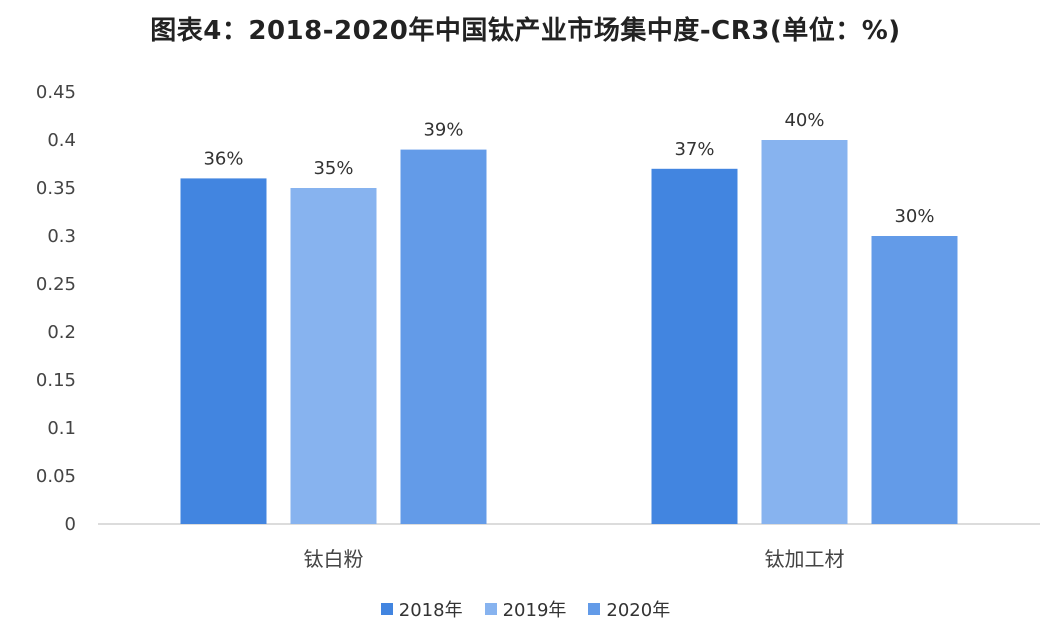 The height and width of the screenshot is (640, 1051). I want to click on data-label: 40%, so click(804, 120).